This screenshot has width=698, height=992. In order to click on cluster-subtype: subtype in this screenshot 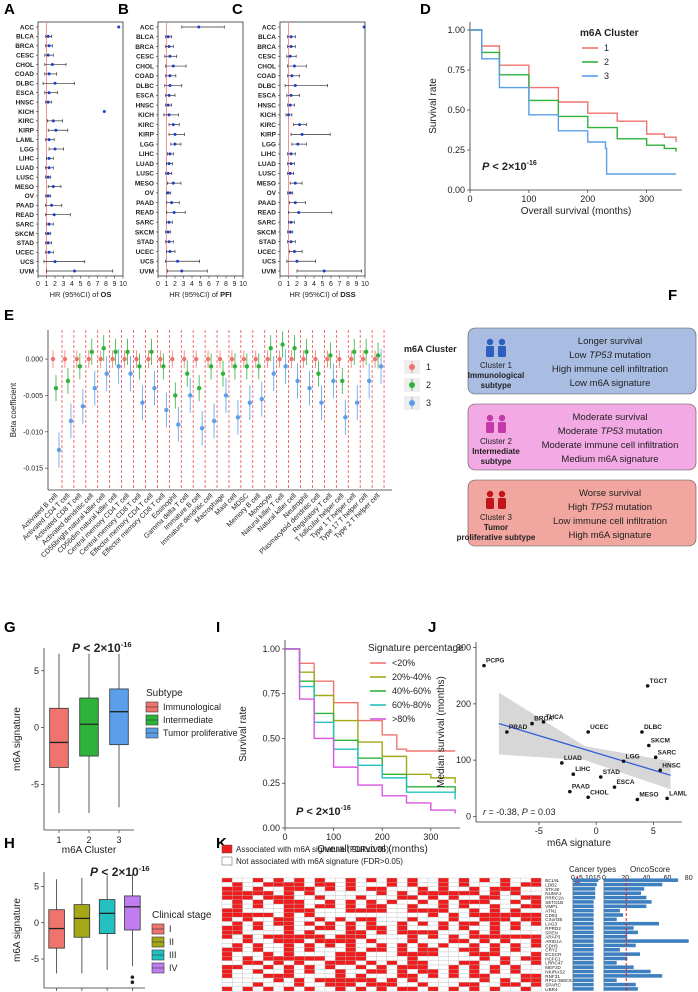, I will do `click(496, 385)`.